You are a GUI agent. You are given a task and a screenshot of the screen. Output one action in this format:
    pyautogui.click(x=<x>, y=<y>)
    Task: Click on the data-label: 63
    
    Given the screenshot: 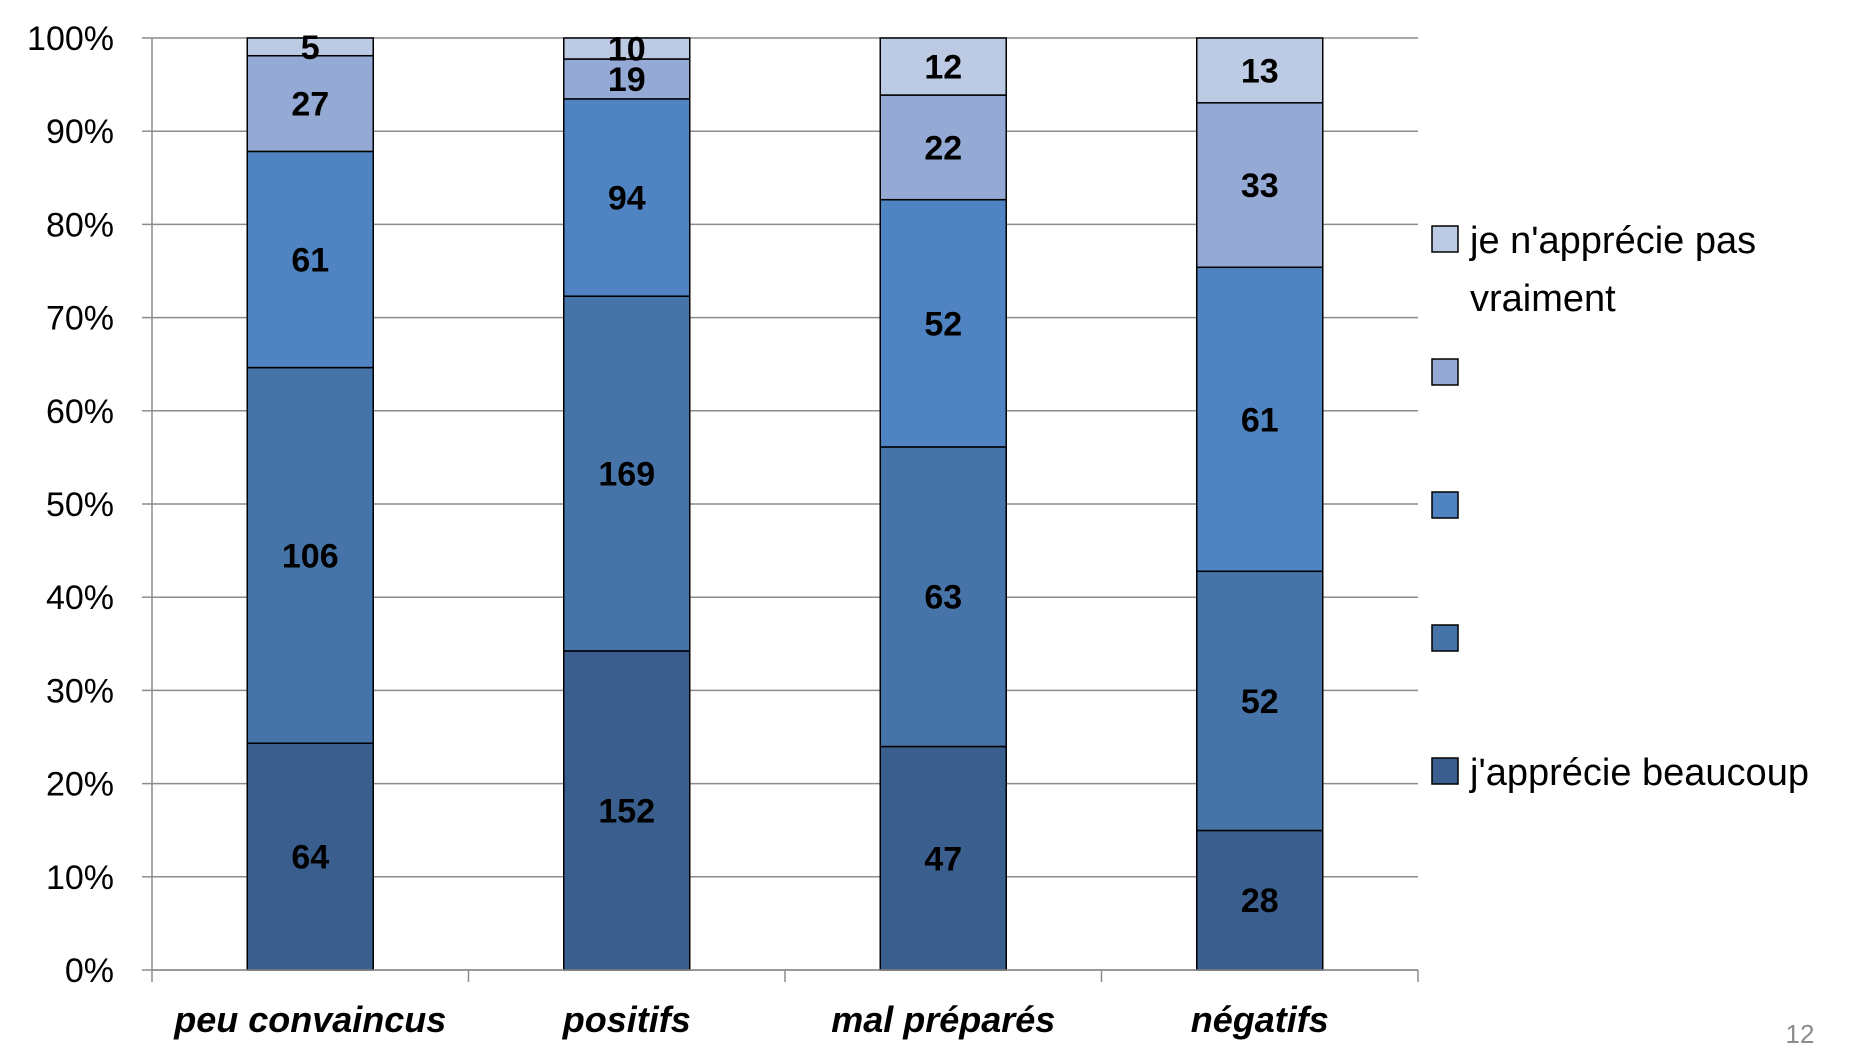 What is the action you would take?
    pyautogui.click(x=943, y=598)
    